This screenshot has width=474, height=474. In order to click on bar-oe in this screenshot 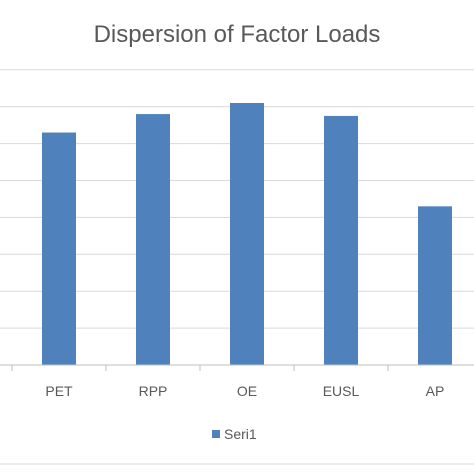, I will do `click(247, 234)`.